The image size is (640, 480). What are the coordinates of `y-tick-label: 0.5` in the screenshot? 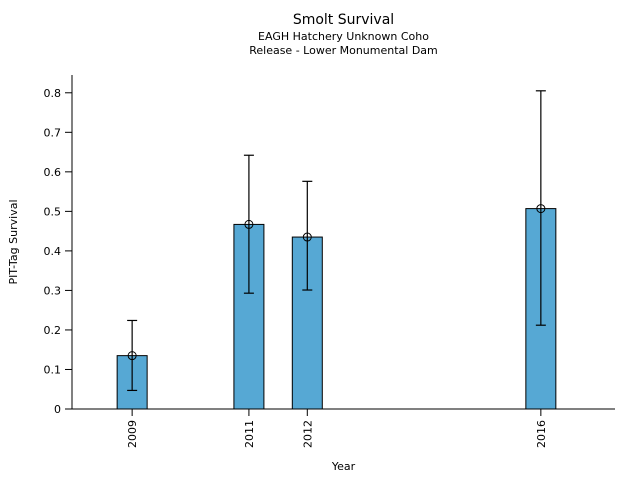 It's located at (53, 211).